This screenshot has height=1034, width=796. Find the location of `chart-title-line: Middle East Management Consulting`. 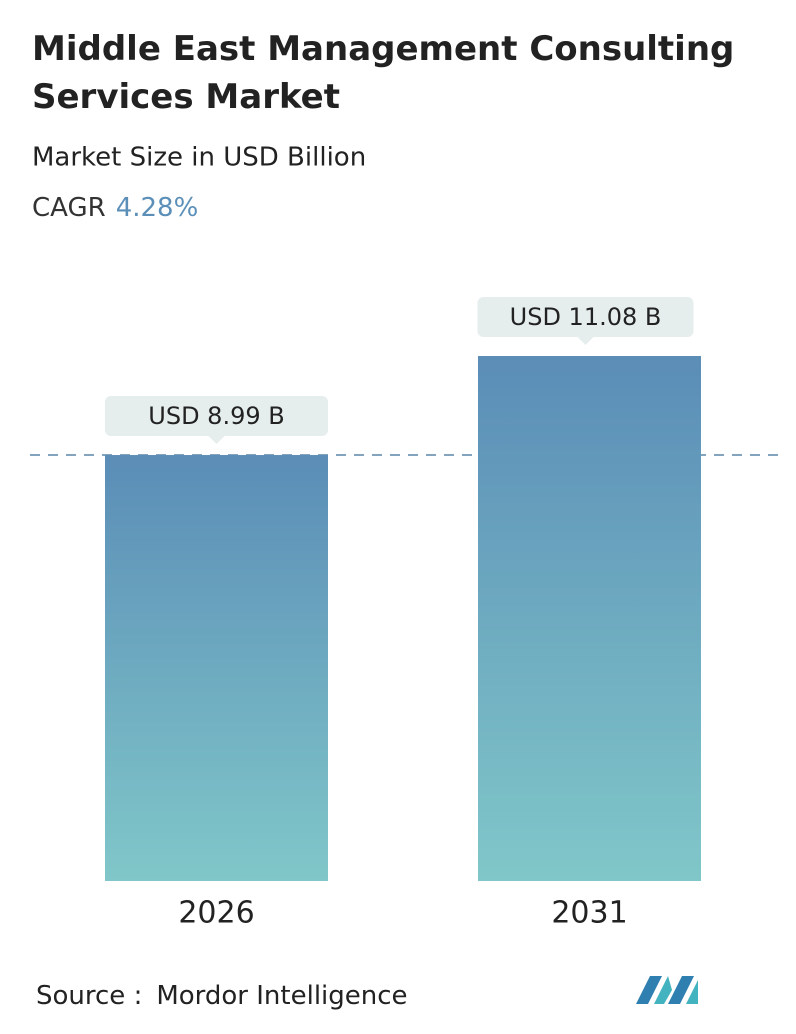

chart-title-line: Middle East Management Consulting is located at coordinates (383, 49).